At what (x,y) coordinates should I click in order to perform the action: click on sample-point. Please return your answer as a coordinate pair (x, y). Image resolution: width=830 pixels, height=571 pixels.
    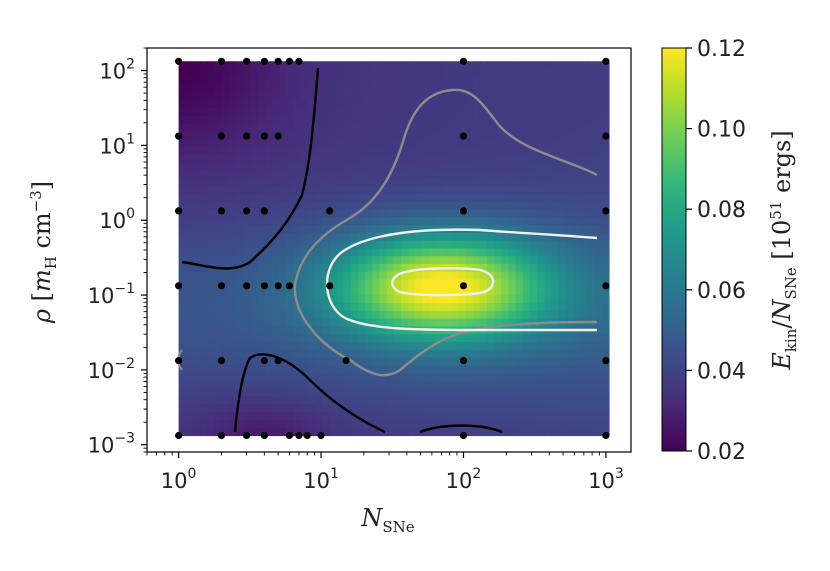
    Looking at the image, I should click on (463, 361).